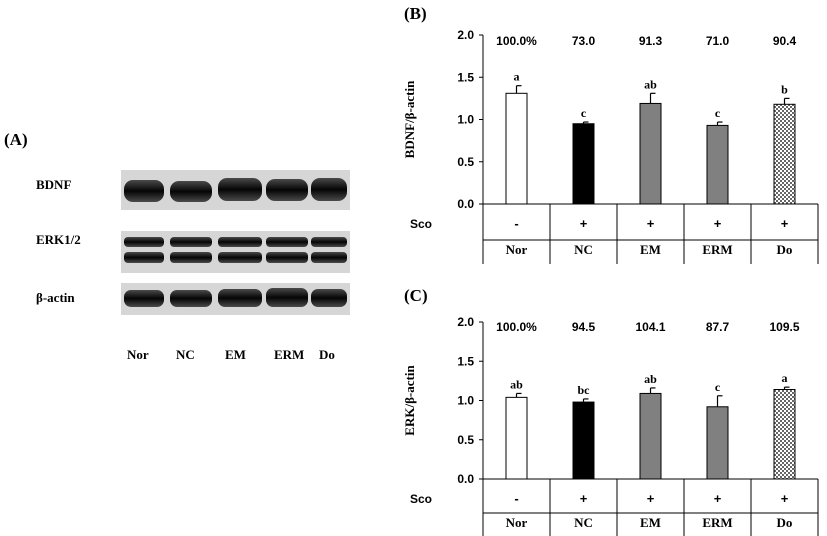 This screenshot has width=827, height=536. Describe the element at coordinates (185, 354) in the screenshot. I see `lane-label: NC` at that location.